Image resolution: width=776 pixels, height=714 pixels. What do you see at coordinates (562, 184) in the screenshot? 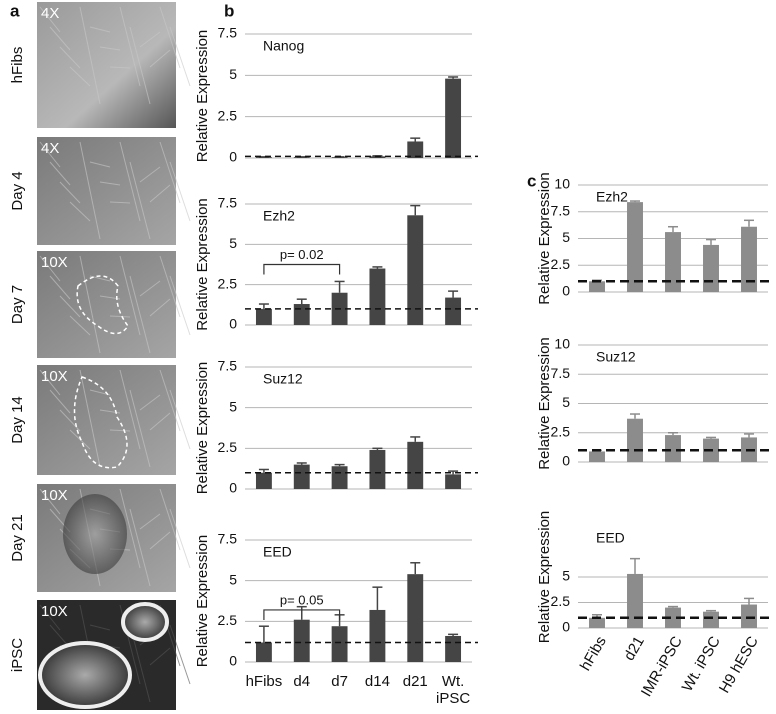
I see `y-tick-label: 10` at bounding box center [562, 184].